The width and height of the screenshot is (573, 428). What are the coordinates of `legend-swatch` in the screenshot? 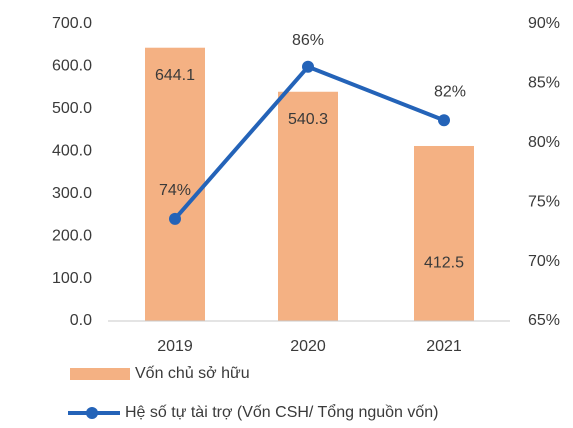 It's located at (100, 374).